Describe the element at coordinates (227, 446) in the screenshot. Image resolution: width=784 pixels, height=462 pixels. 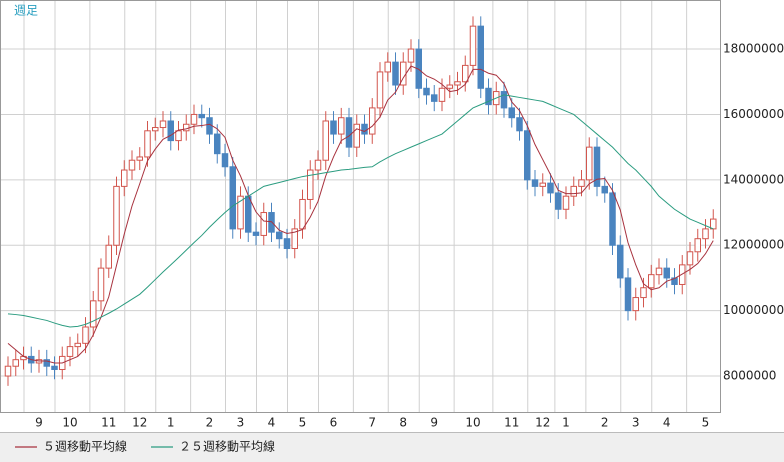
I see `legend-label: ２５週移動平均線` at that location.